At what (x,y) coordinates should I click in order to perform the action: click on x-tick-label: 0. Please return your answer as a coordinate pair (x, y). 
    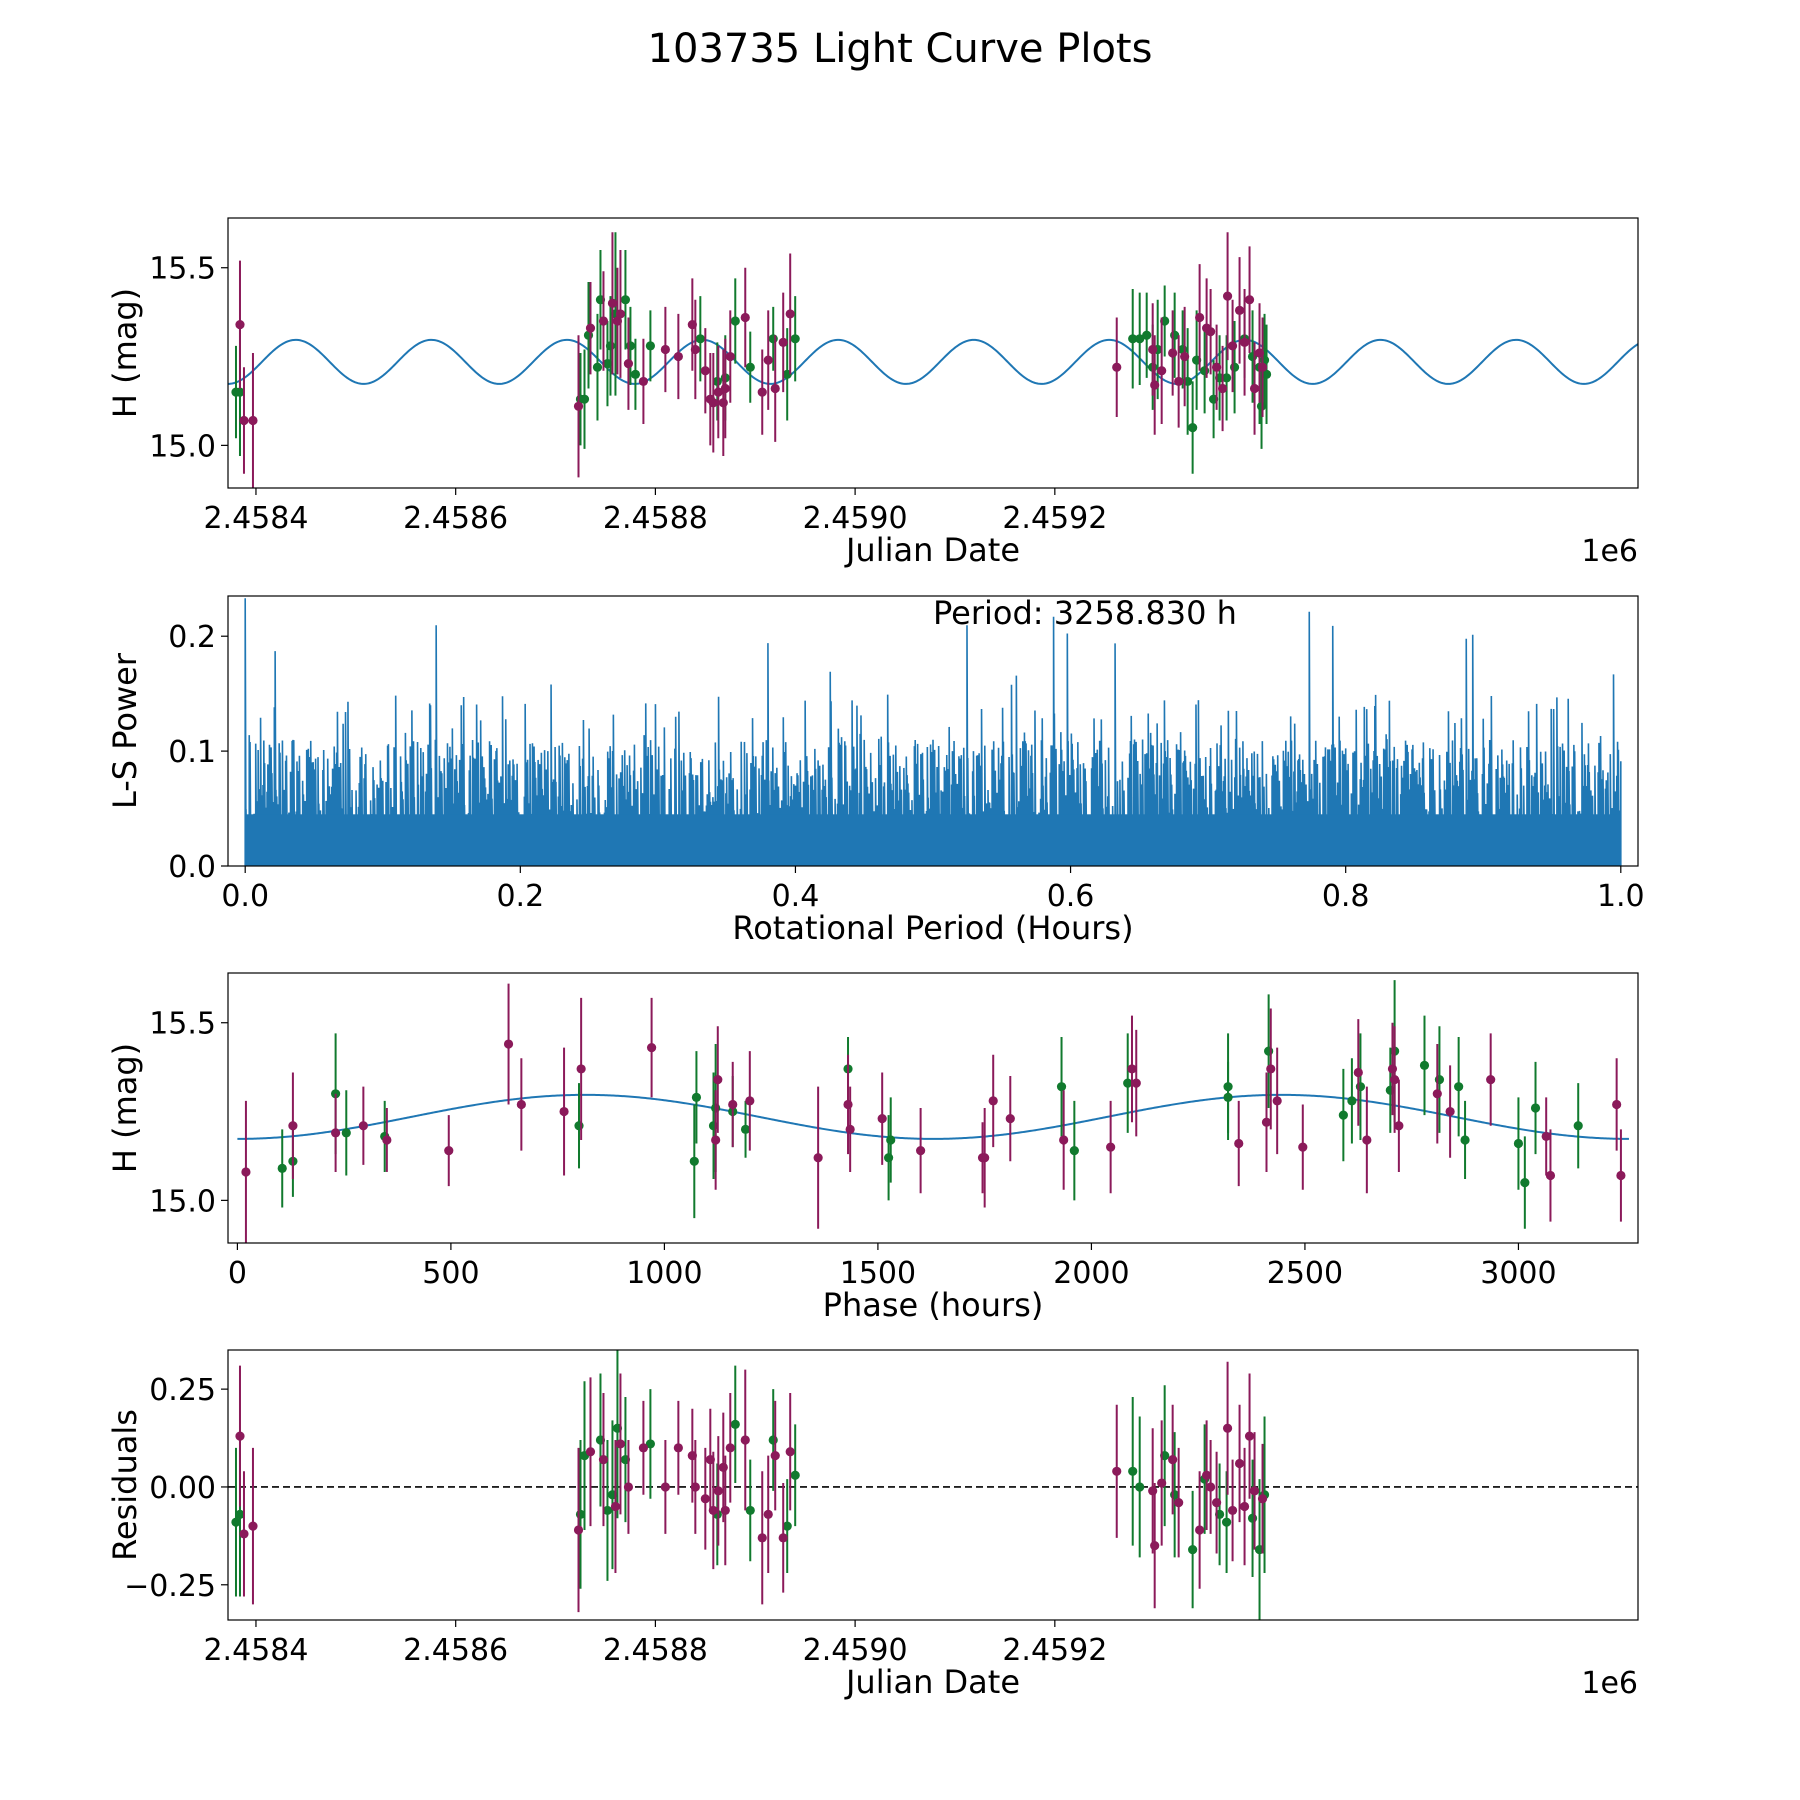
    Looking at the image, I should click on (237, 1273).